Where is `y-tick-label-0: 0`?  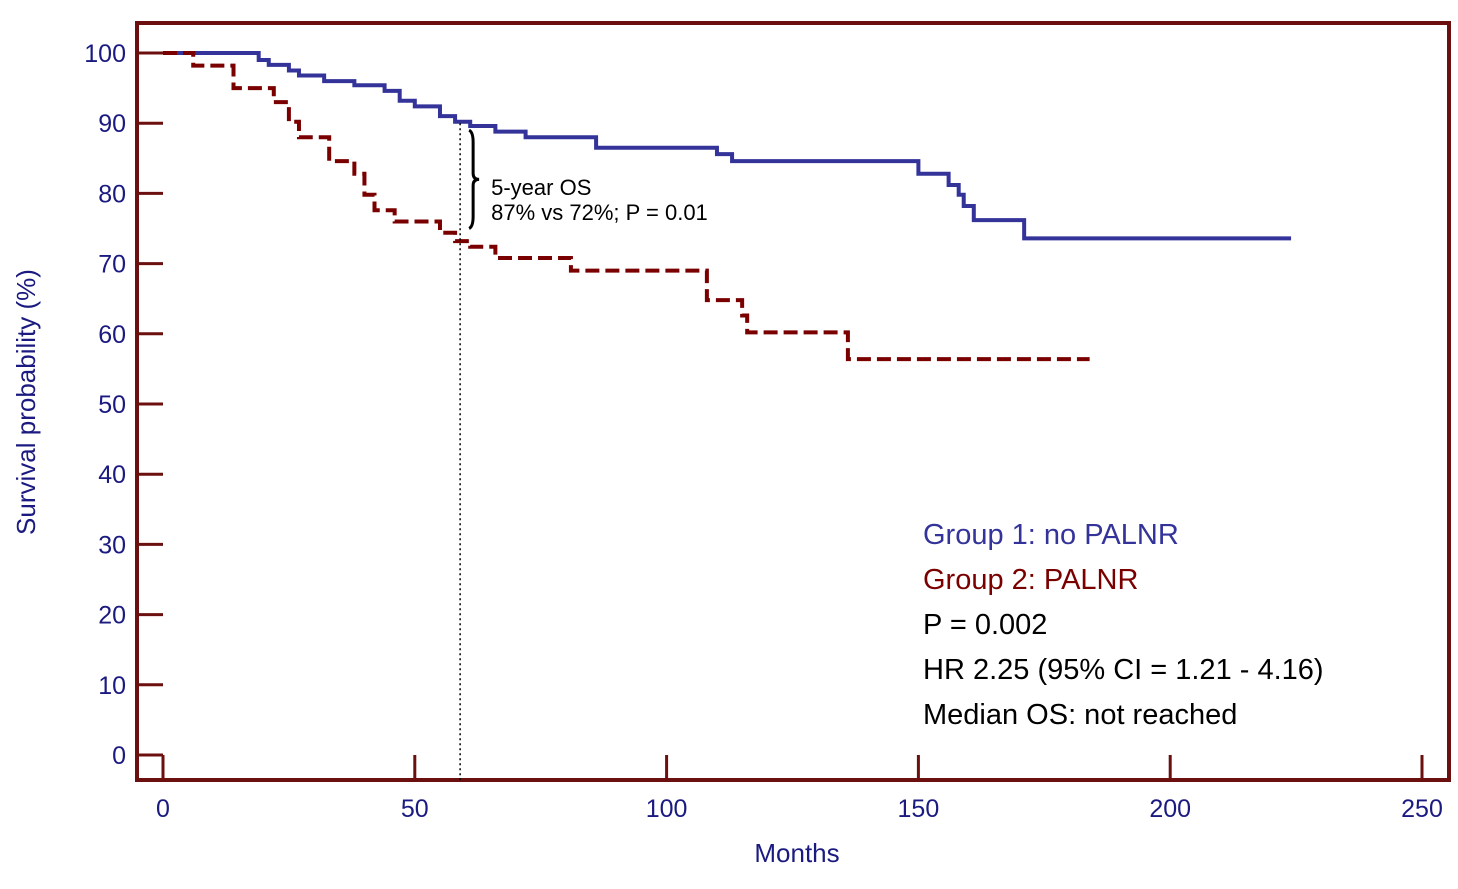 y-tick-label-0: 0 is located at coordinates (119, 756).